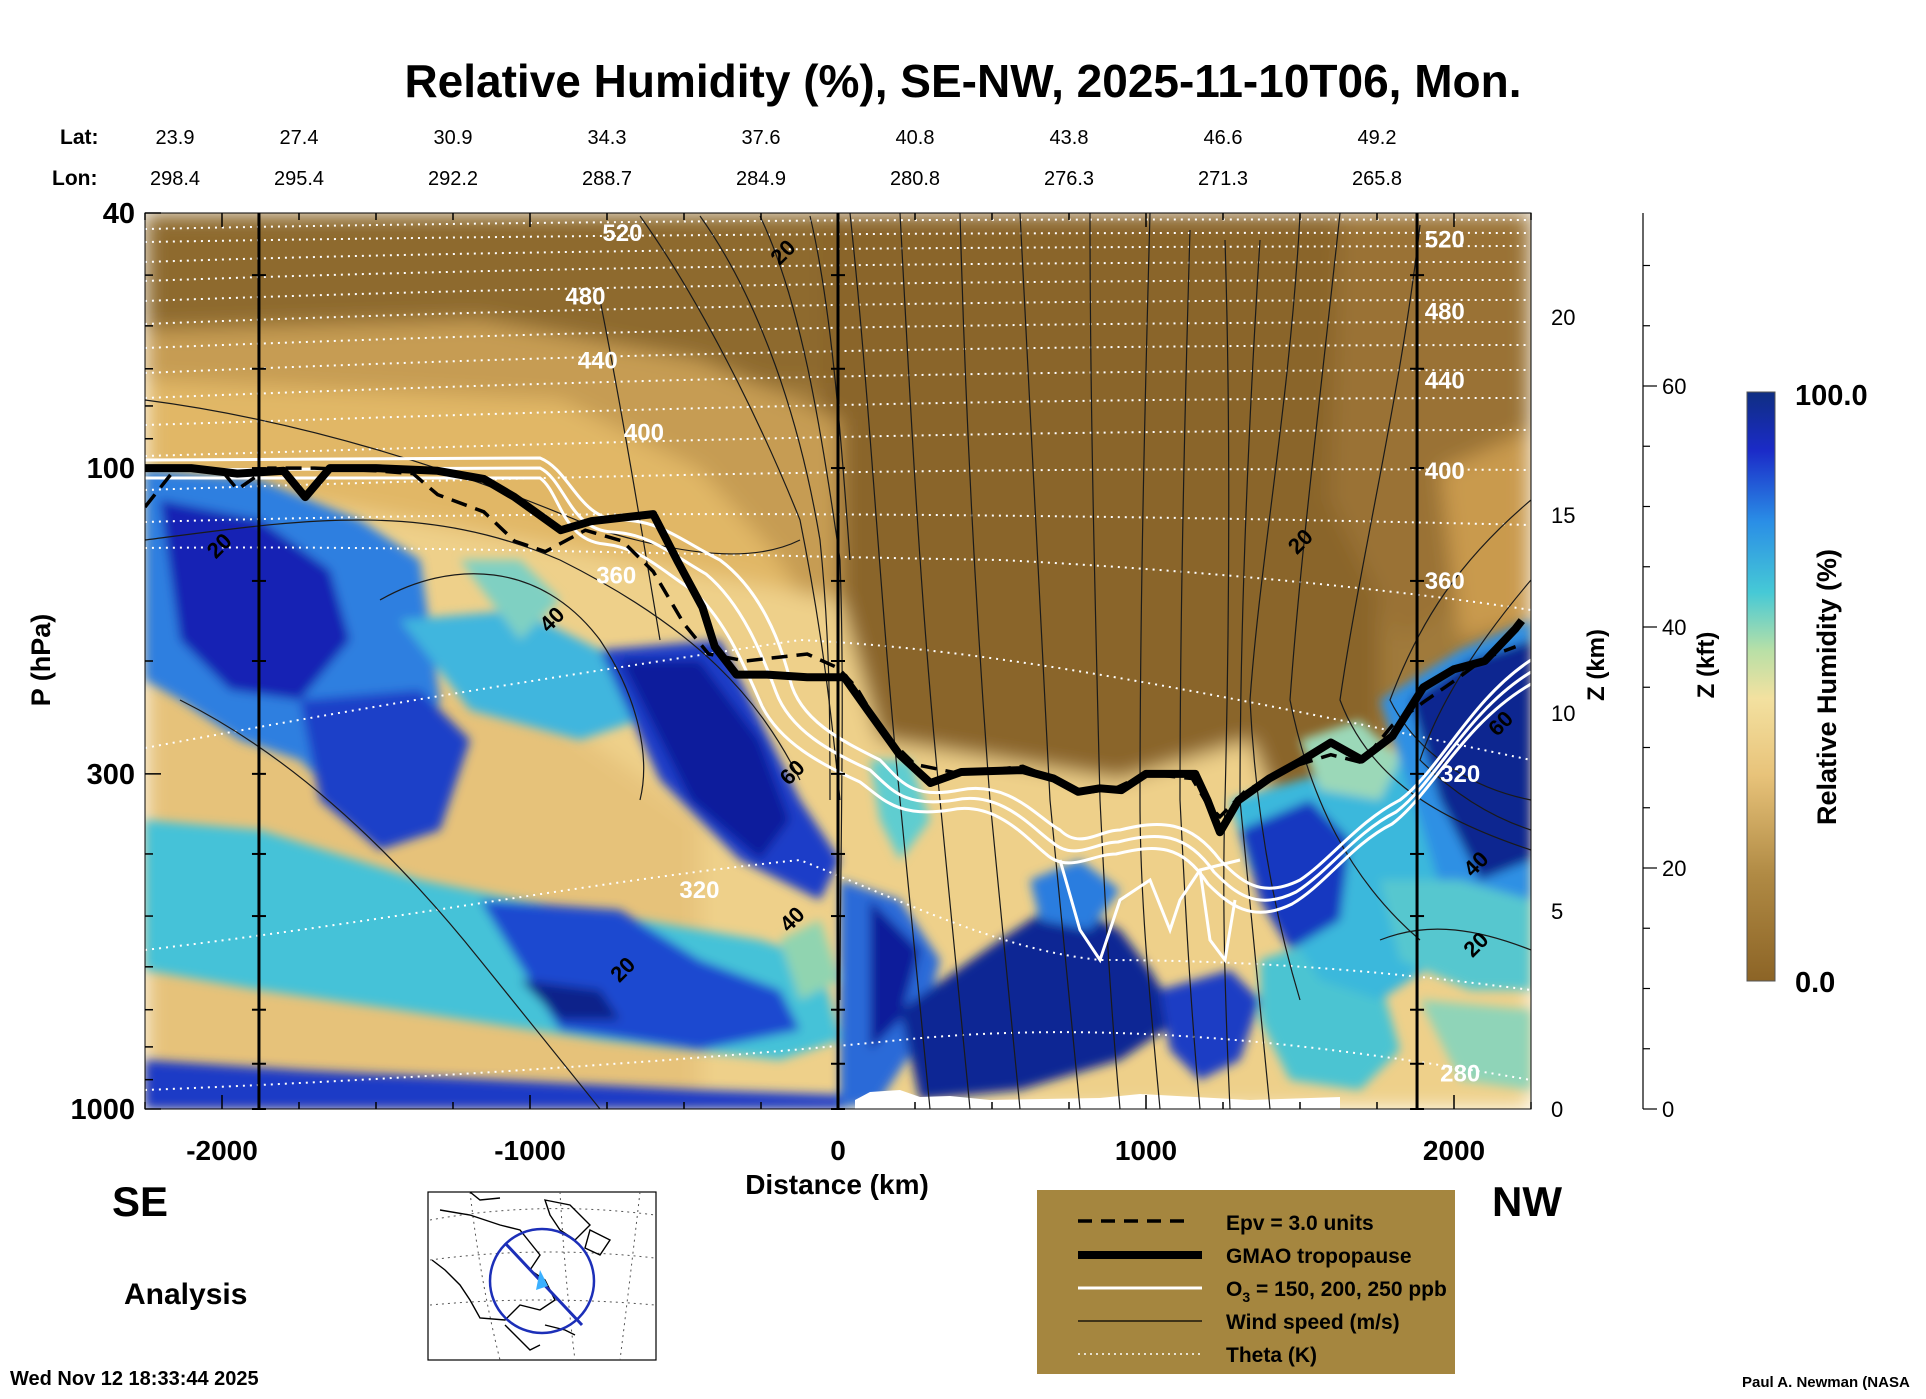 Image resolution: width=1926 pixels, height=1399 pixels. I want to click on lon-value: 288.7, so click(607, 179).